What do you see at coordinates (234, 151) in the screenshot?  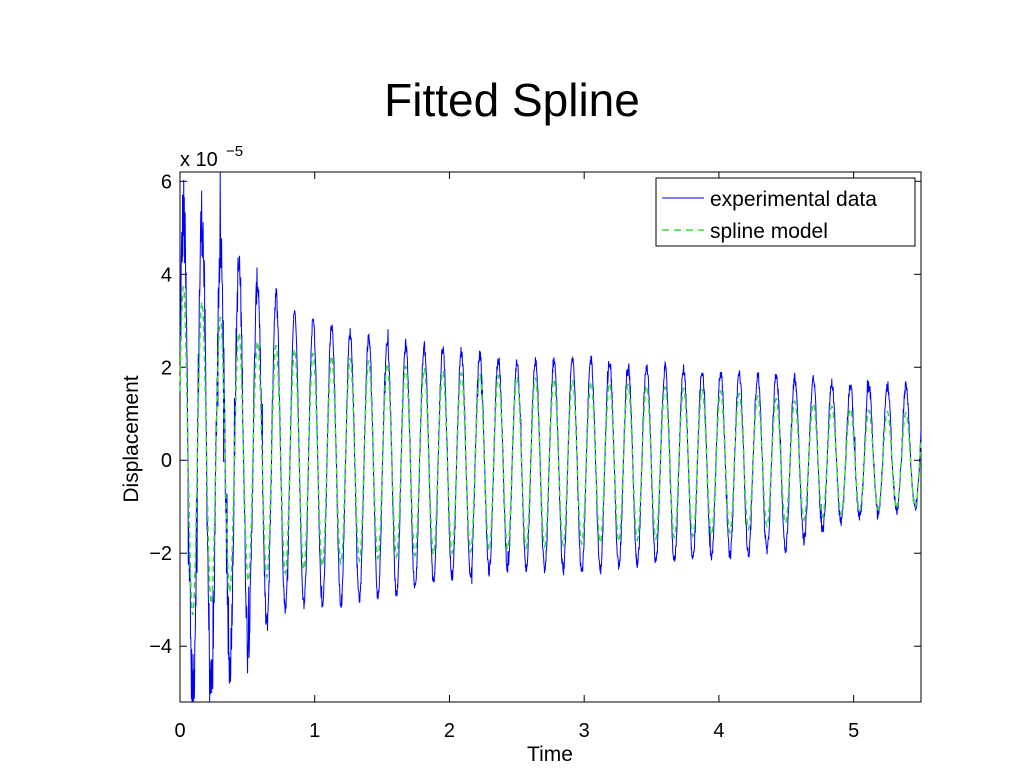 I see `y-exponent-power: −5` at bounding box center [234, 151].